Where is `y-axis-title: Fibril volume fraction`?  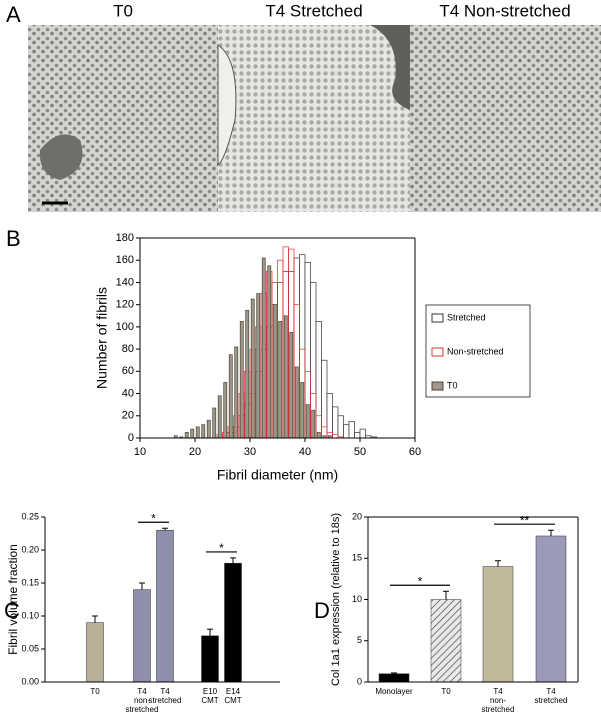
y-axis-title: Fibril volume fraction is located at coordinates (13, 599).